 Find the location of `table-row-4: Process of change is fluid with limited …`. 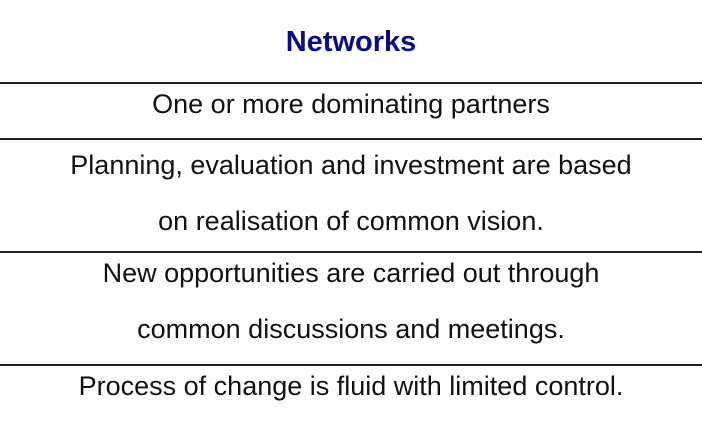

table-row-4: Process of change is fluid with limited … is located at coordinates (351, 386).